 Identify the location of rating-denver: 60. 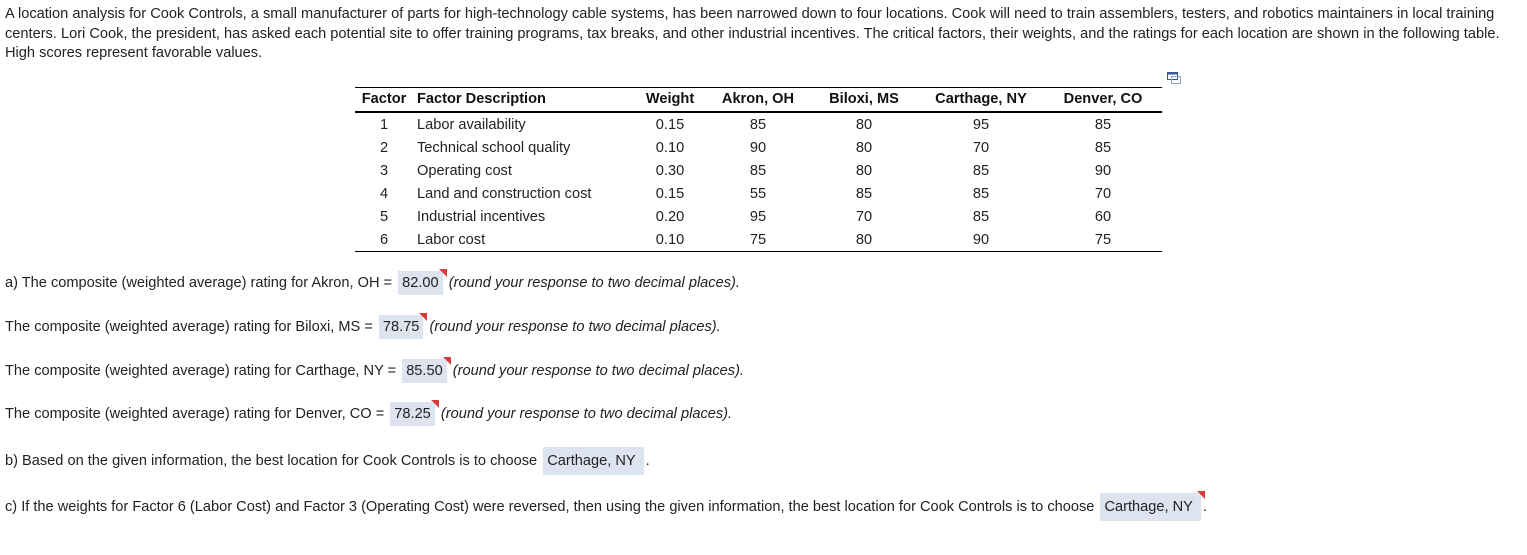
(1103, 216).